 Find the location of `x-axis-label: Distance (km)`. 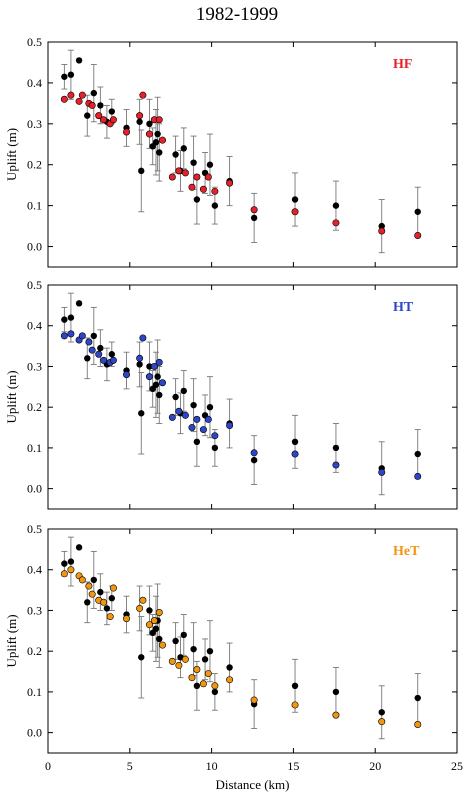

x-axis-label: Distance (km) is located at coordinates (252, 784).